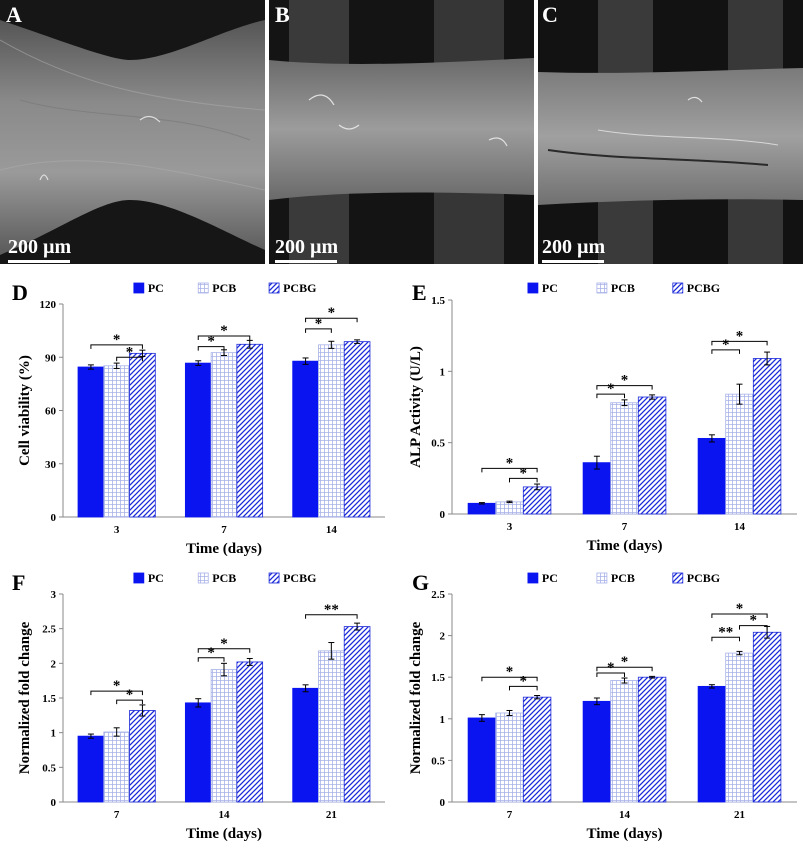  I want to click on scale-bar-c: 200 µm, so click(573, 249).